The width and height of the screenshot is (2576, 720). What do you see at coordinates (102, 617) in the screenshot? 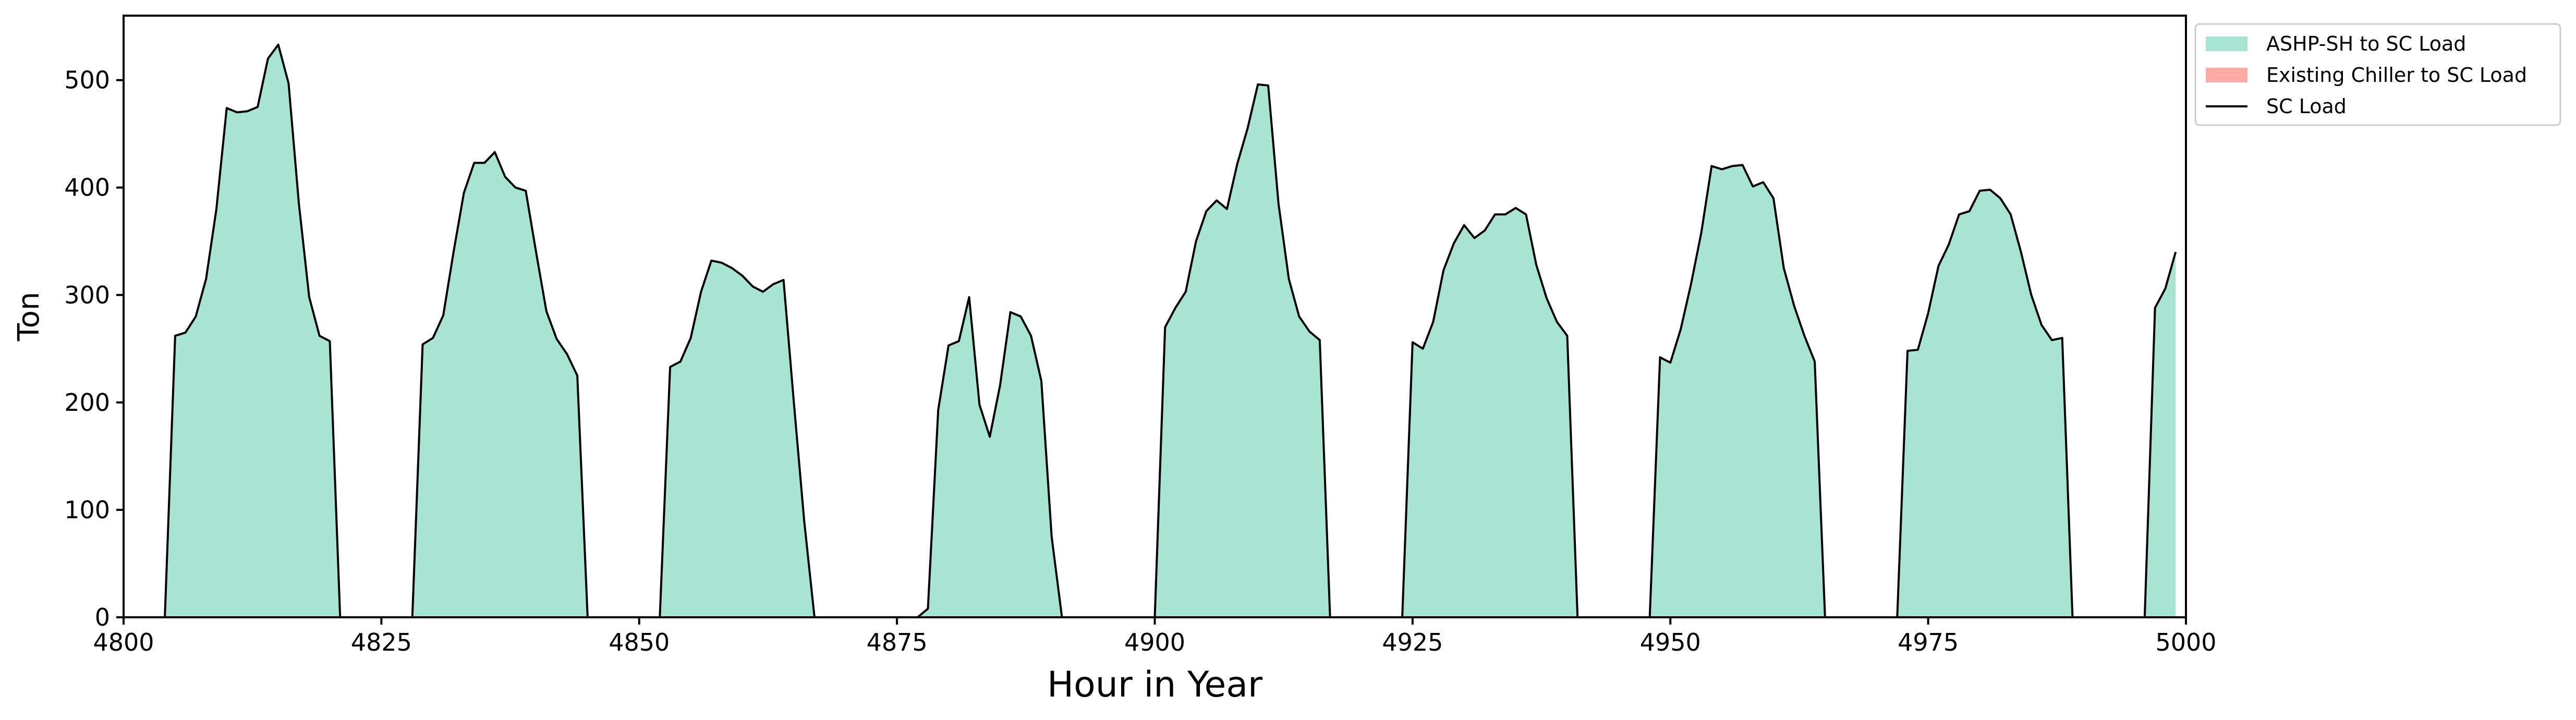
I see `y-tick-label: 0` at bounding box center [102, 617].